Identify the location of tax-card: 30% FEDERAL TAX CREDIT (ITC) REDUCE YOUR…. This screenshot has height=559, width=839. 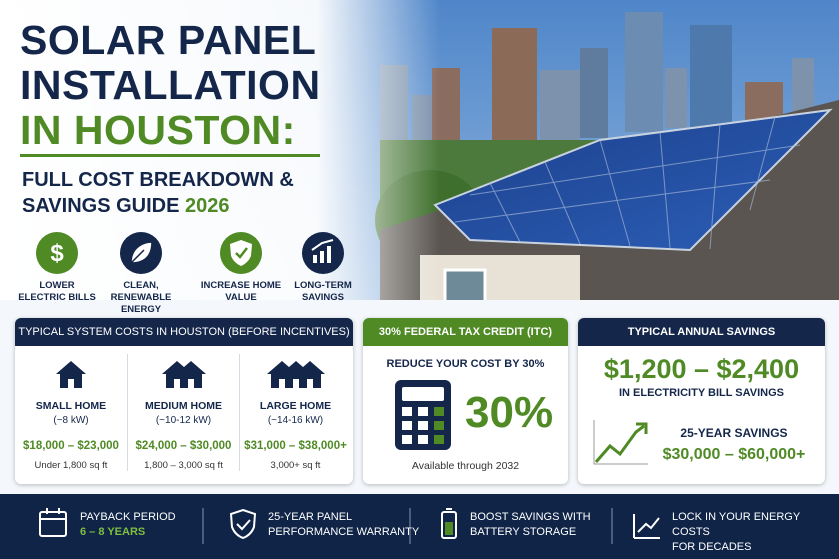
(465, 401).